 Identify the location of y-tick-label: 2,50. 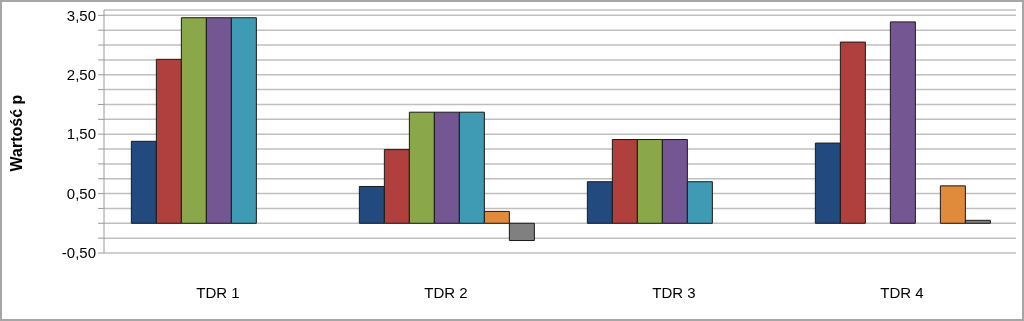
(81, 75).